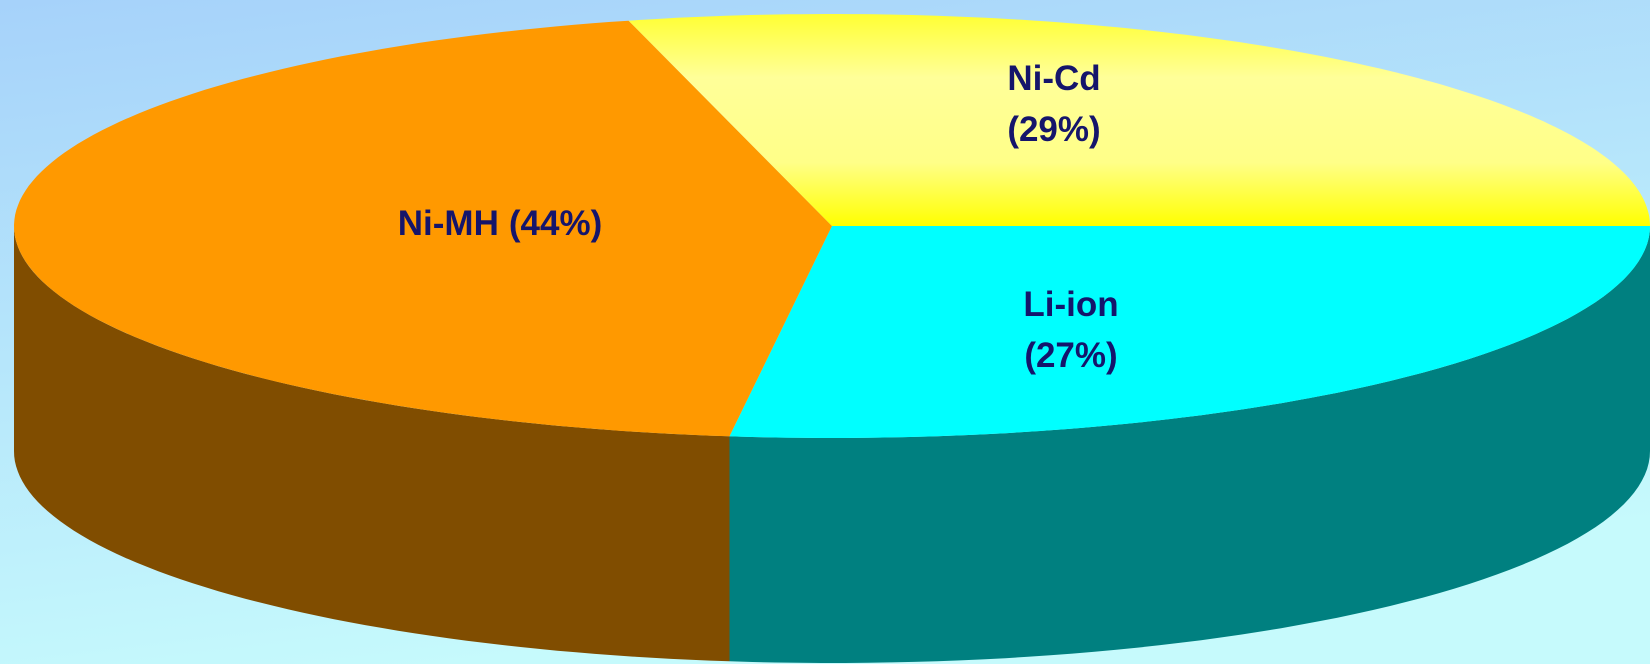 The image size is (1650, 664). Describe the element at coordinates (1070, 330) in the screenshot. I see `slice-label: Li-ion (27%)` at that location.